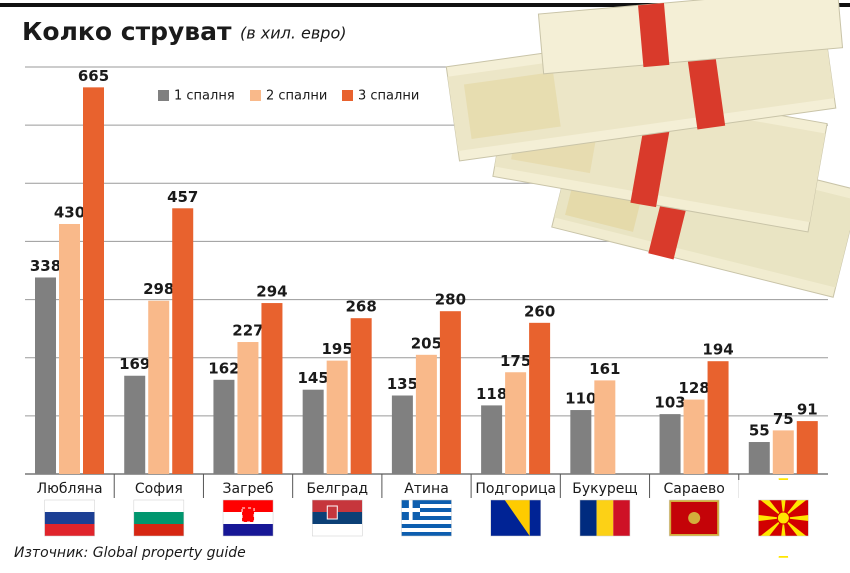 This screenshot has width=850, height=573. Describe the element at coordinates (402, 384) in the screenshot. I see `value-label: 135` at that location.